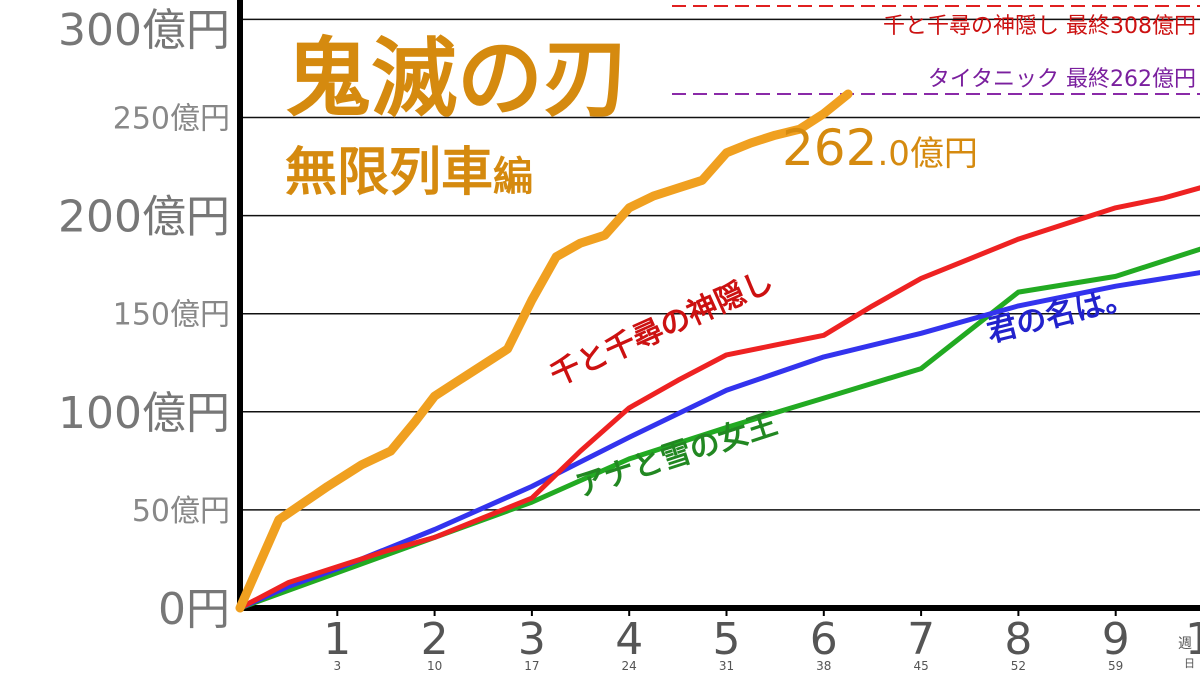  I want to click on y-tick-label-200: 200億円, so click(144, 217).